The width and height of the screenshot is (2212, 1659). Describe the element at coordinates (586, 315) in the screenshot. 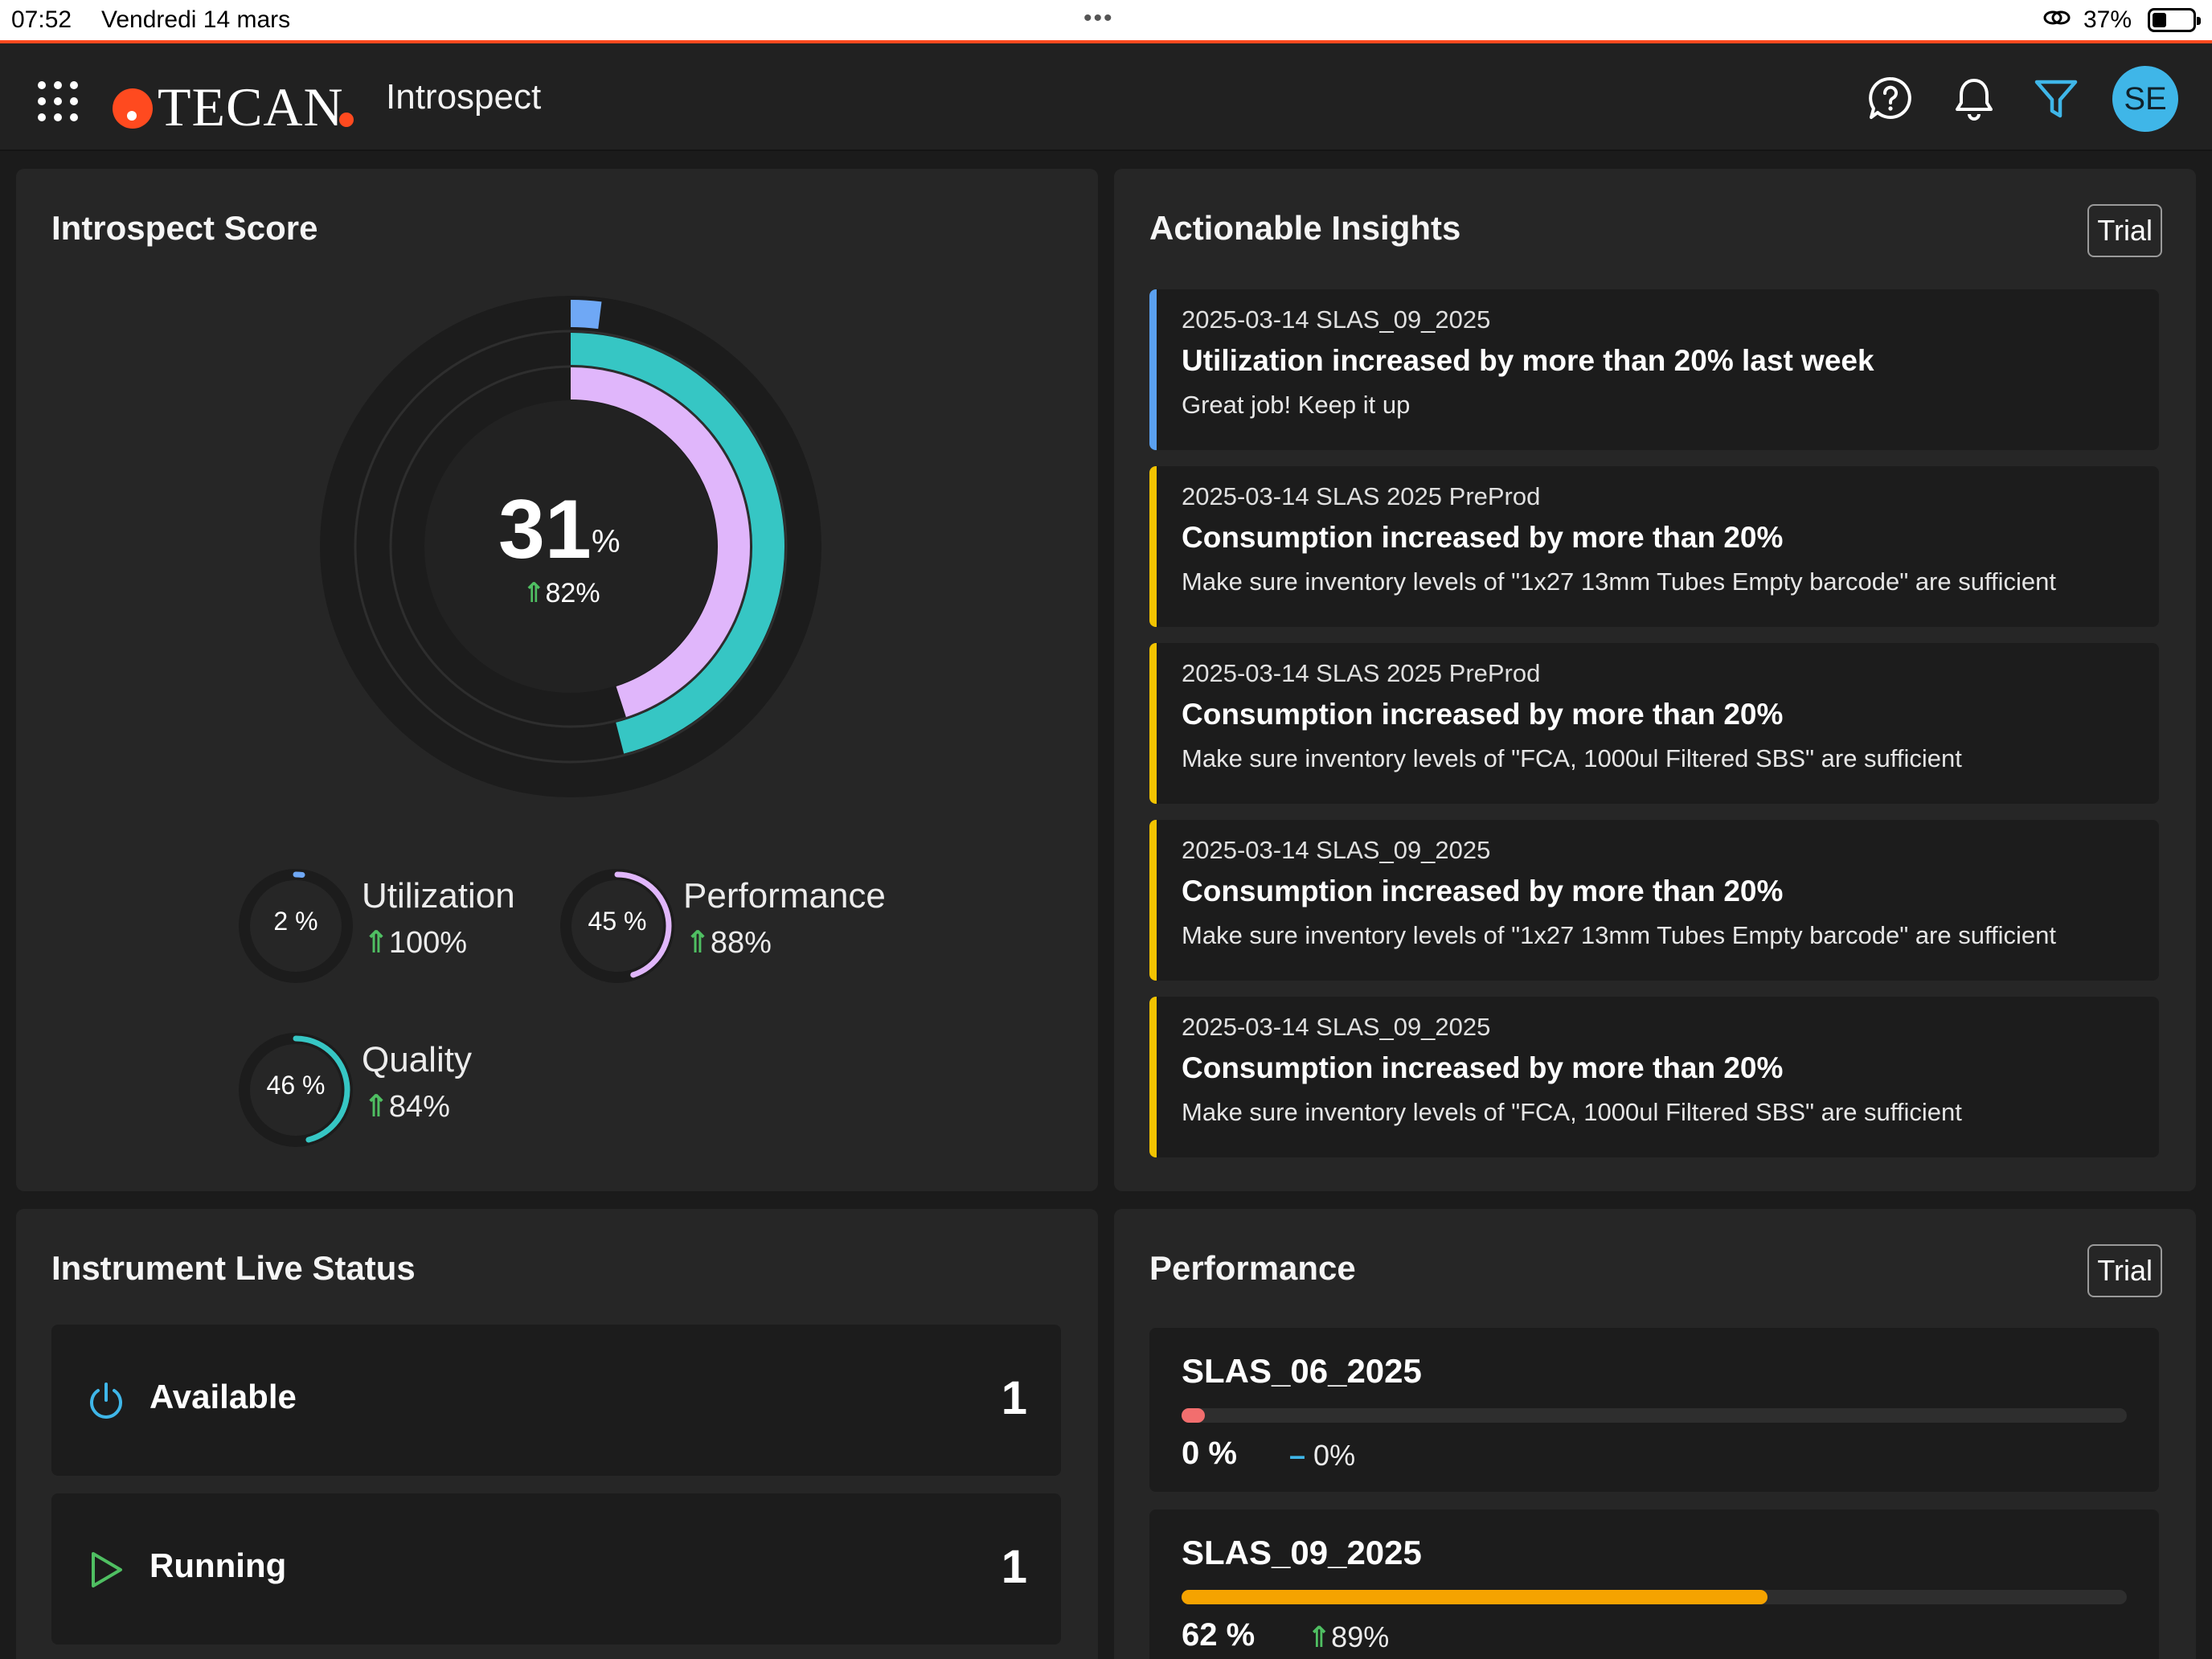

I see `utilization-ring-arc` at that location.